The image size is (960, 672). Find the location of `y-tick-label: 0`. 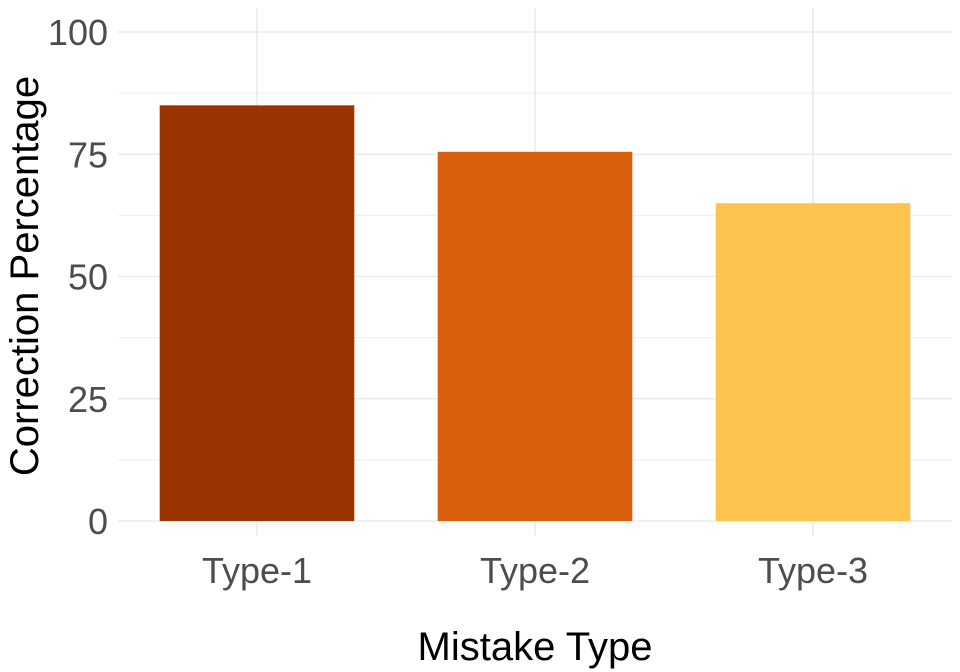

y-tick-label: 0 is located at coordinates (98, 521).